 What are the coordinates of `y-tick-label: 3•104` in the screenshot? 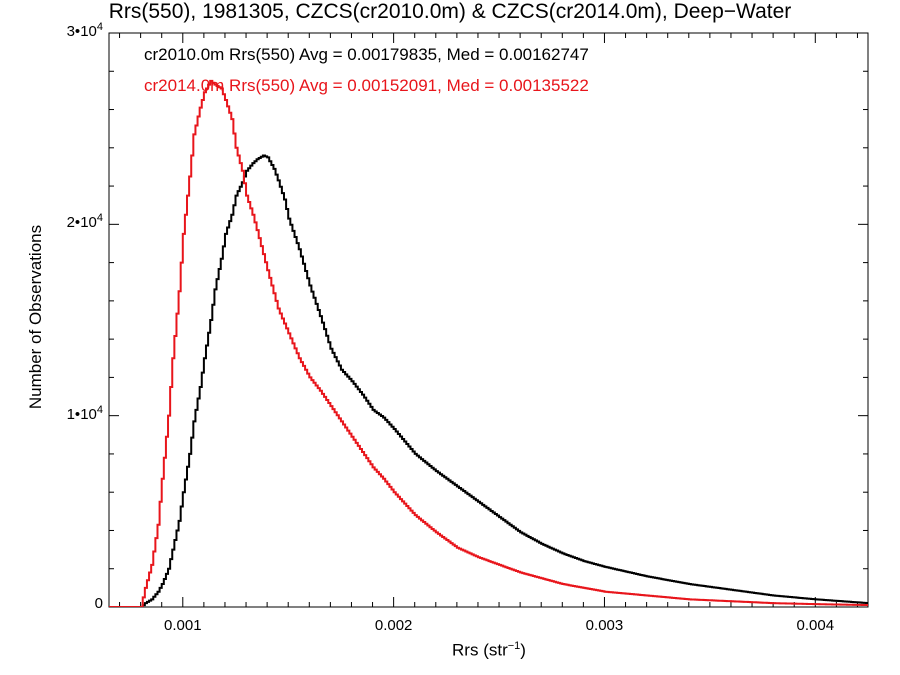 It's located at (85, 30).